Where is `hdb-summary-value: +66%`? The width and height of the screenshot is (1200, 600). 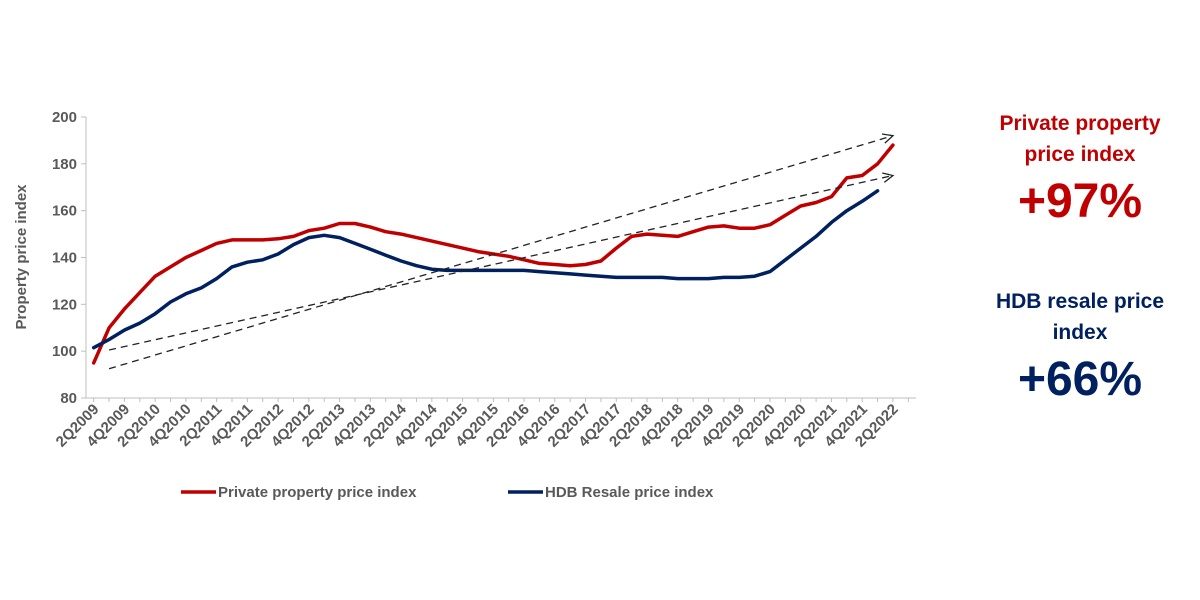 hdb-summary-value: +66% is located at coordinates (1080, 379).